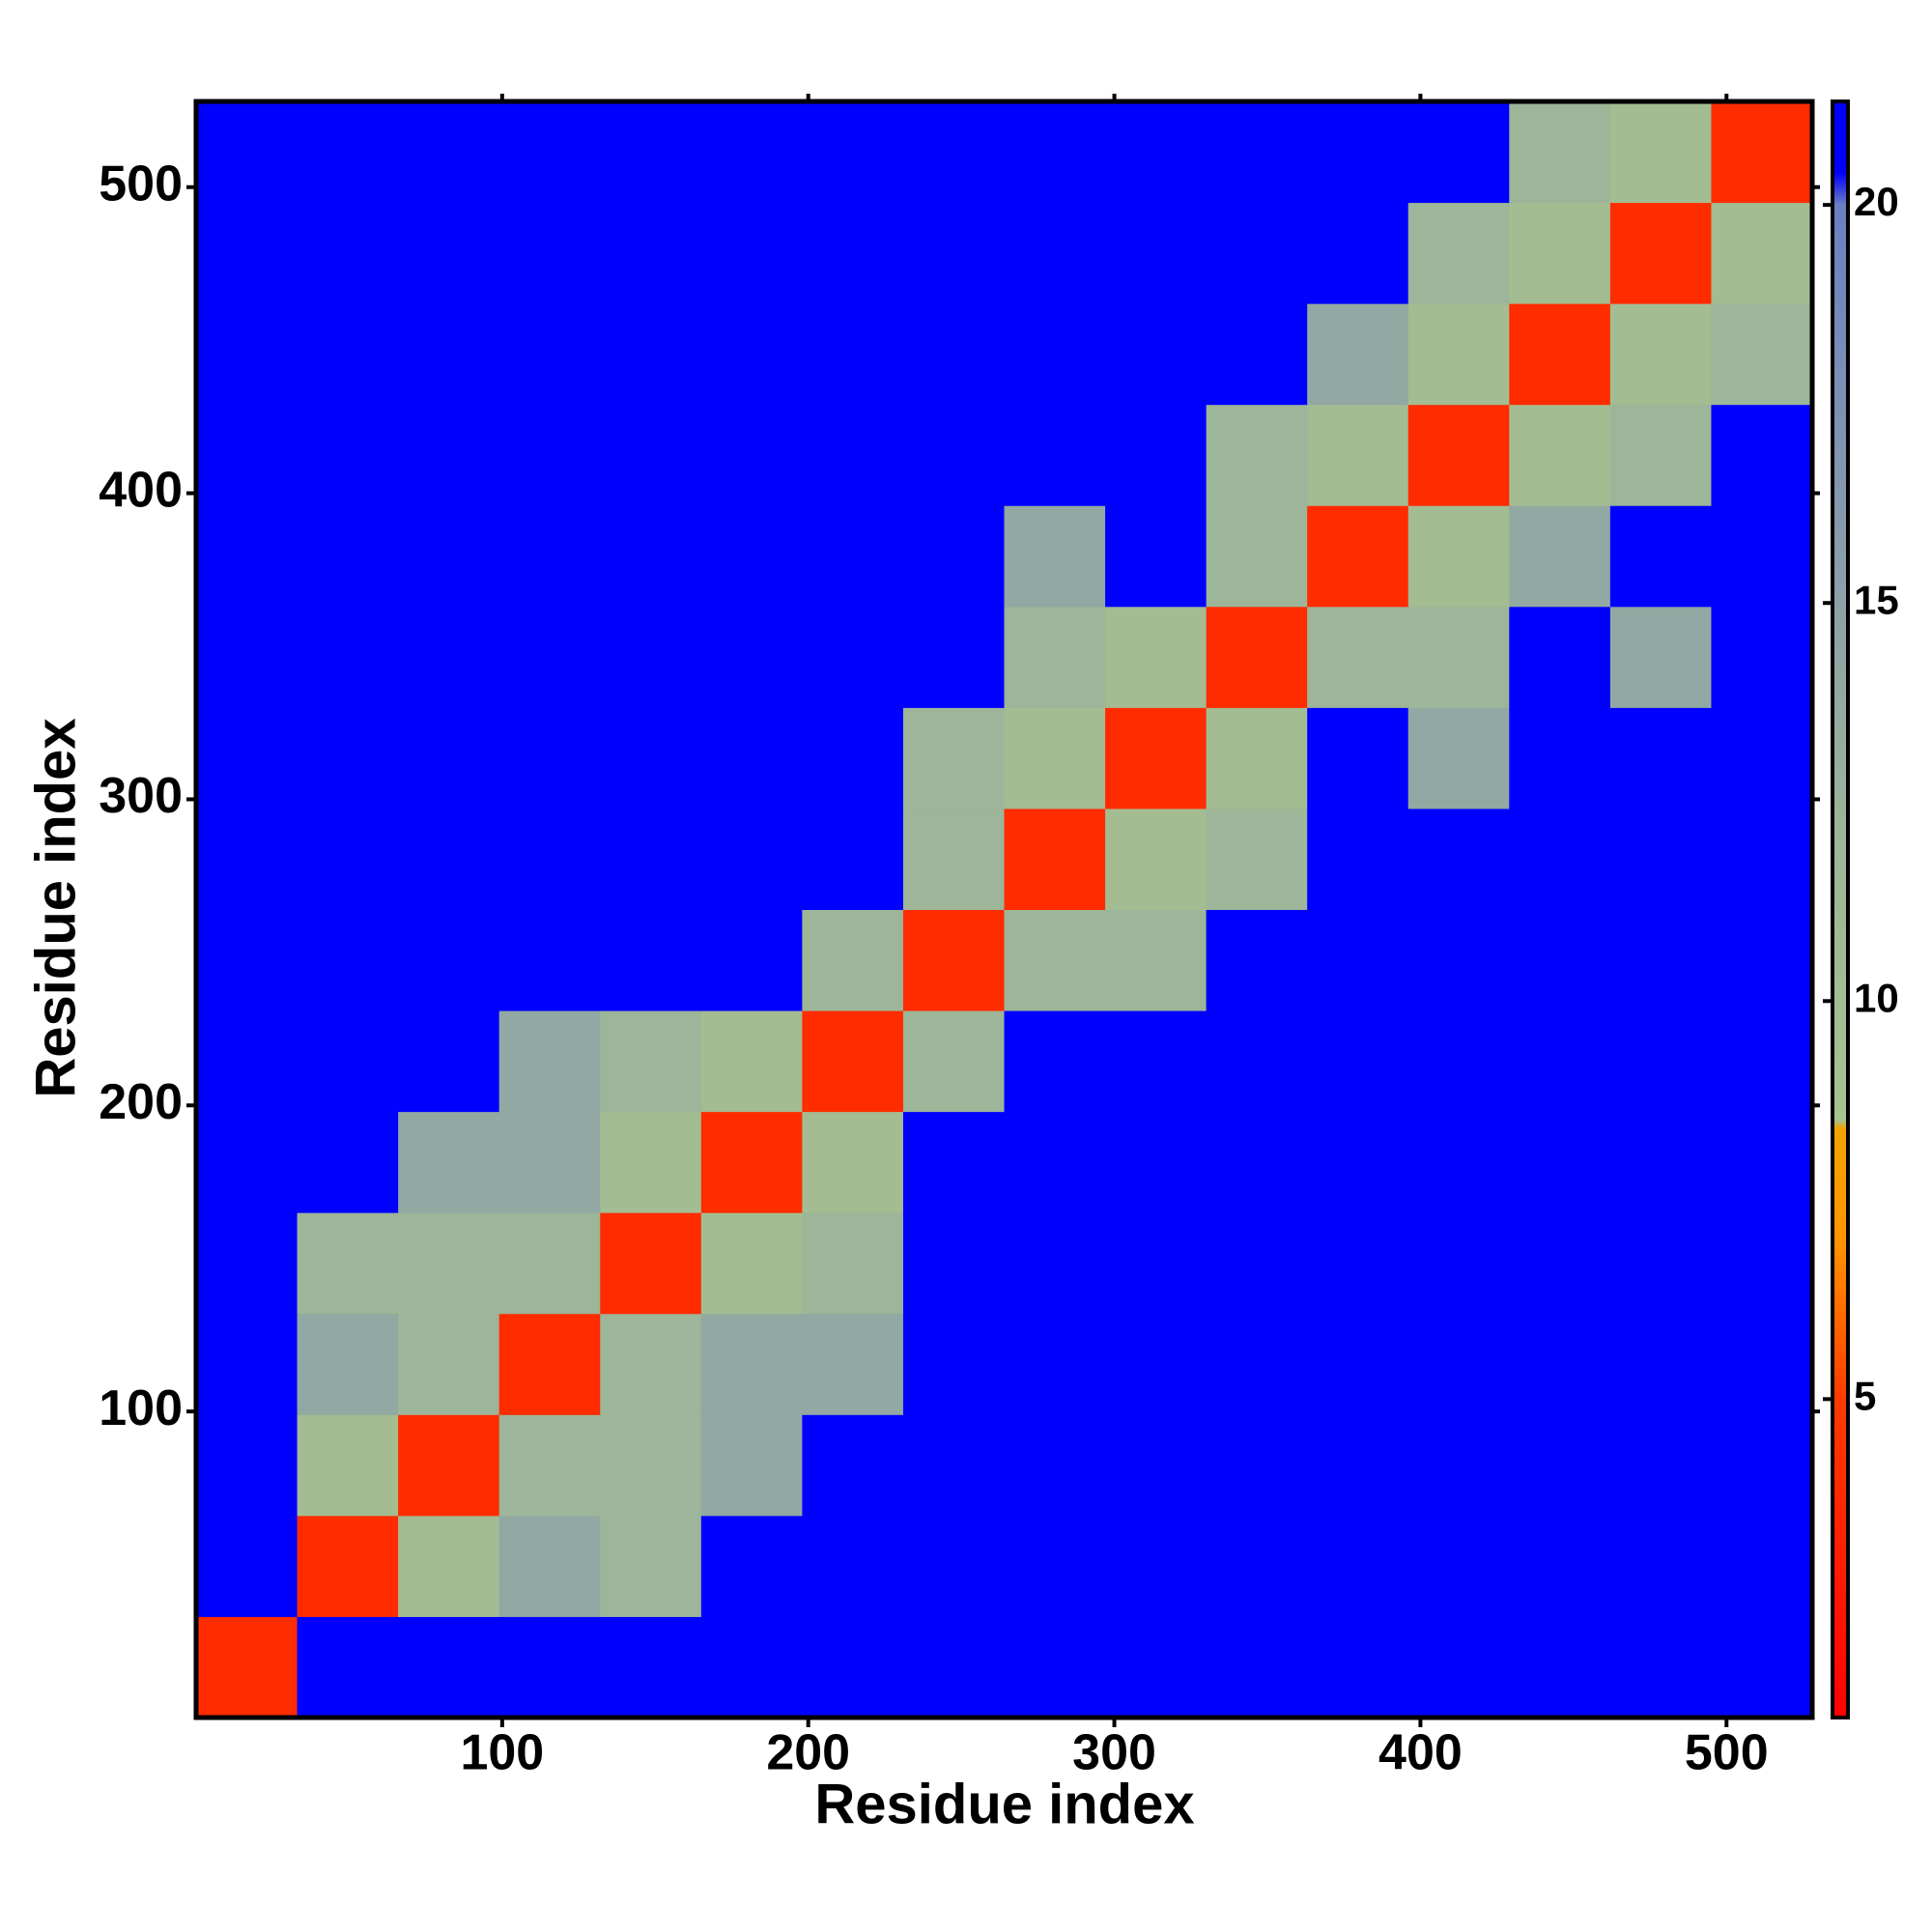  What do you see at coordinates (1876, 997) in the screenshot?
I see `colorbar-tick-label: 10` at bounding box center [1876, 997].